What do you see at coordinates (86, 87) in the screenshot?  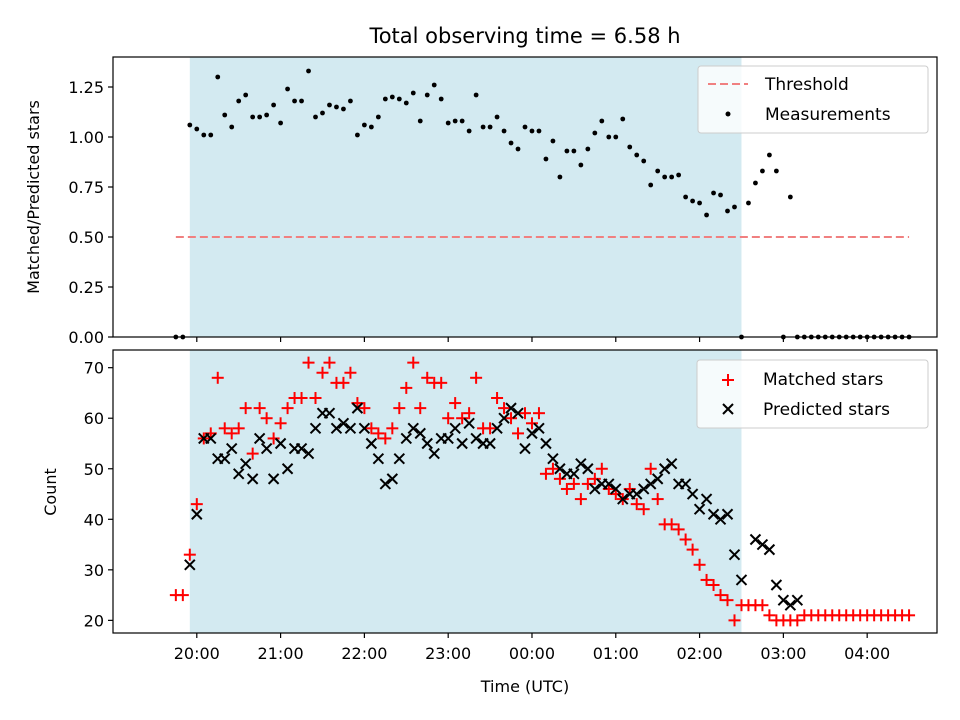 I see `top-y-tick-label: 1.25` at bounding box center [86, 87].